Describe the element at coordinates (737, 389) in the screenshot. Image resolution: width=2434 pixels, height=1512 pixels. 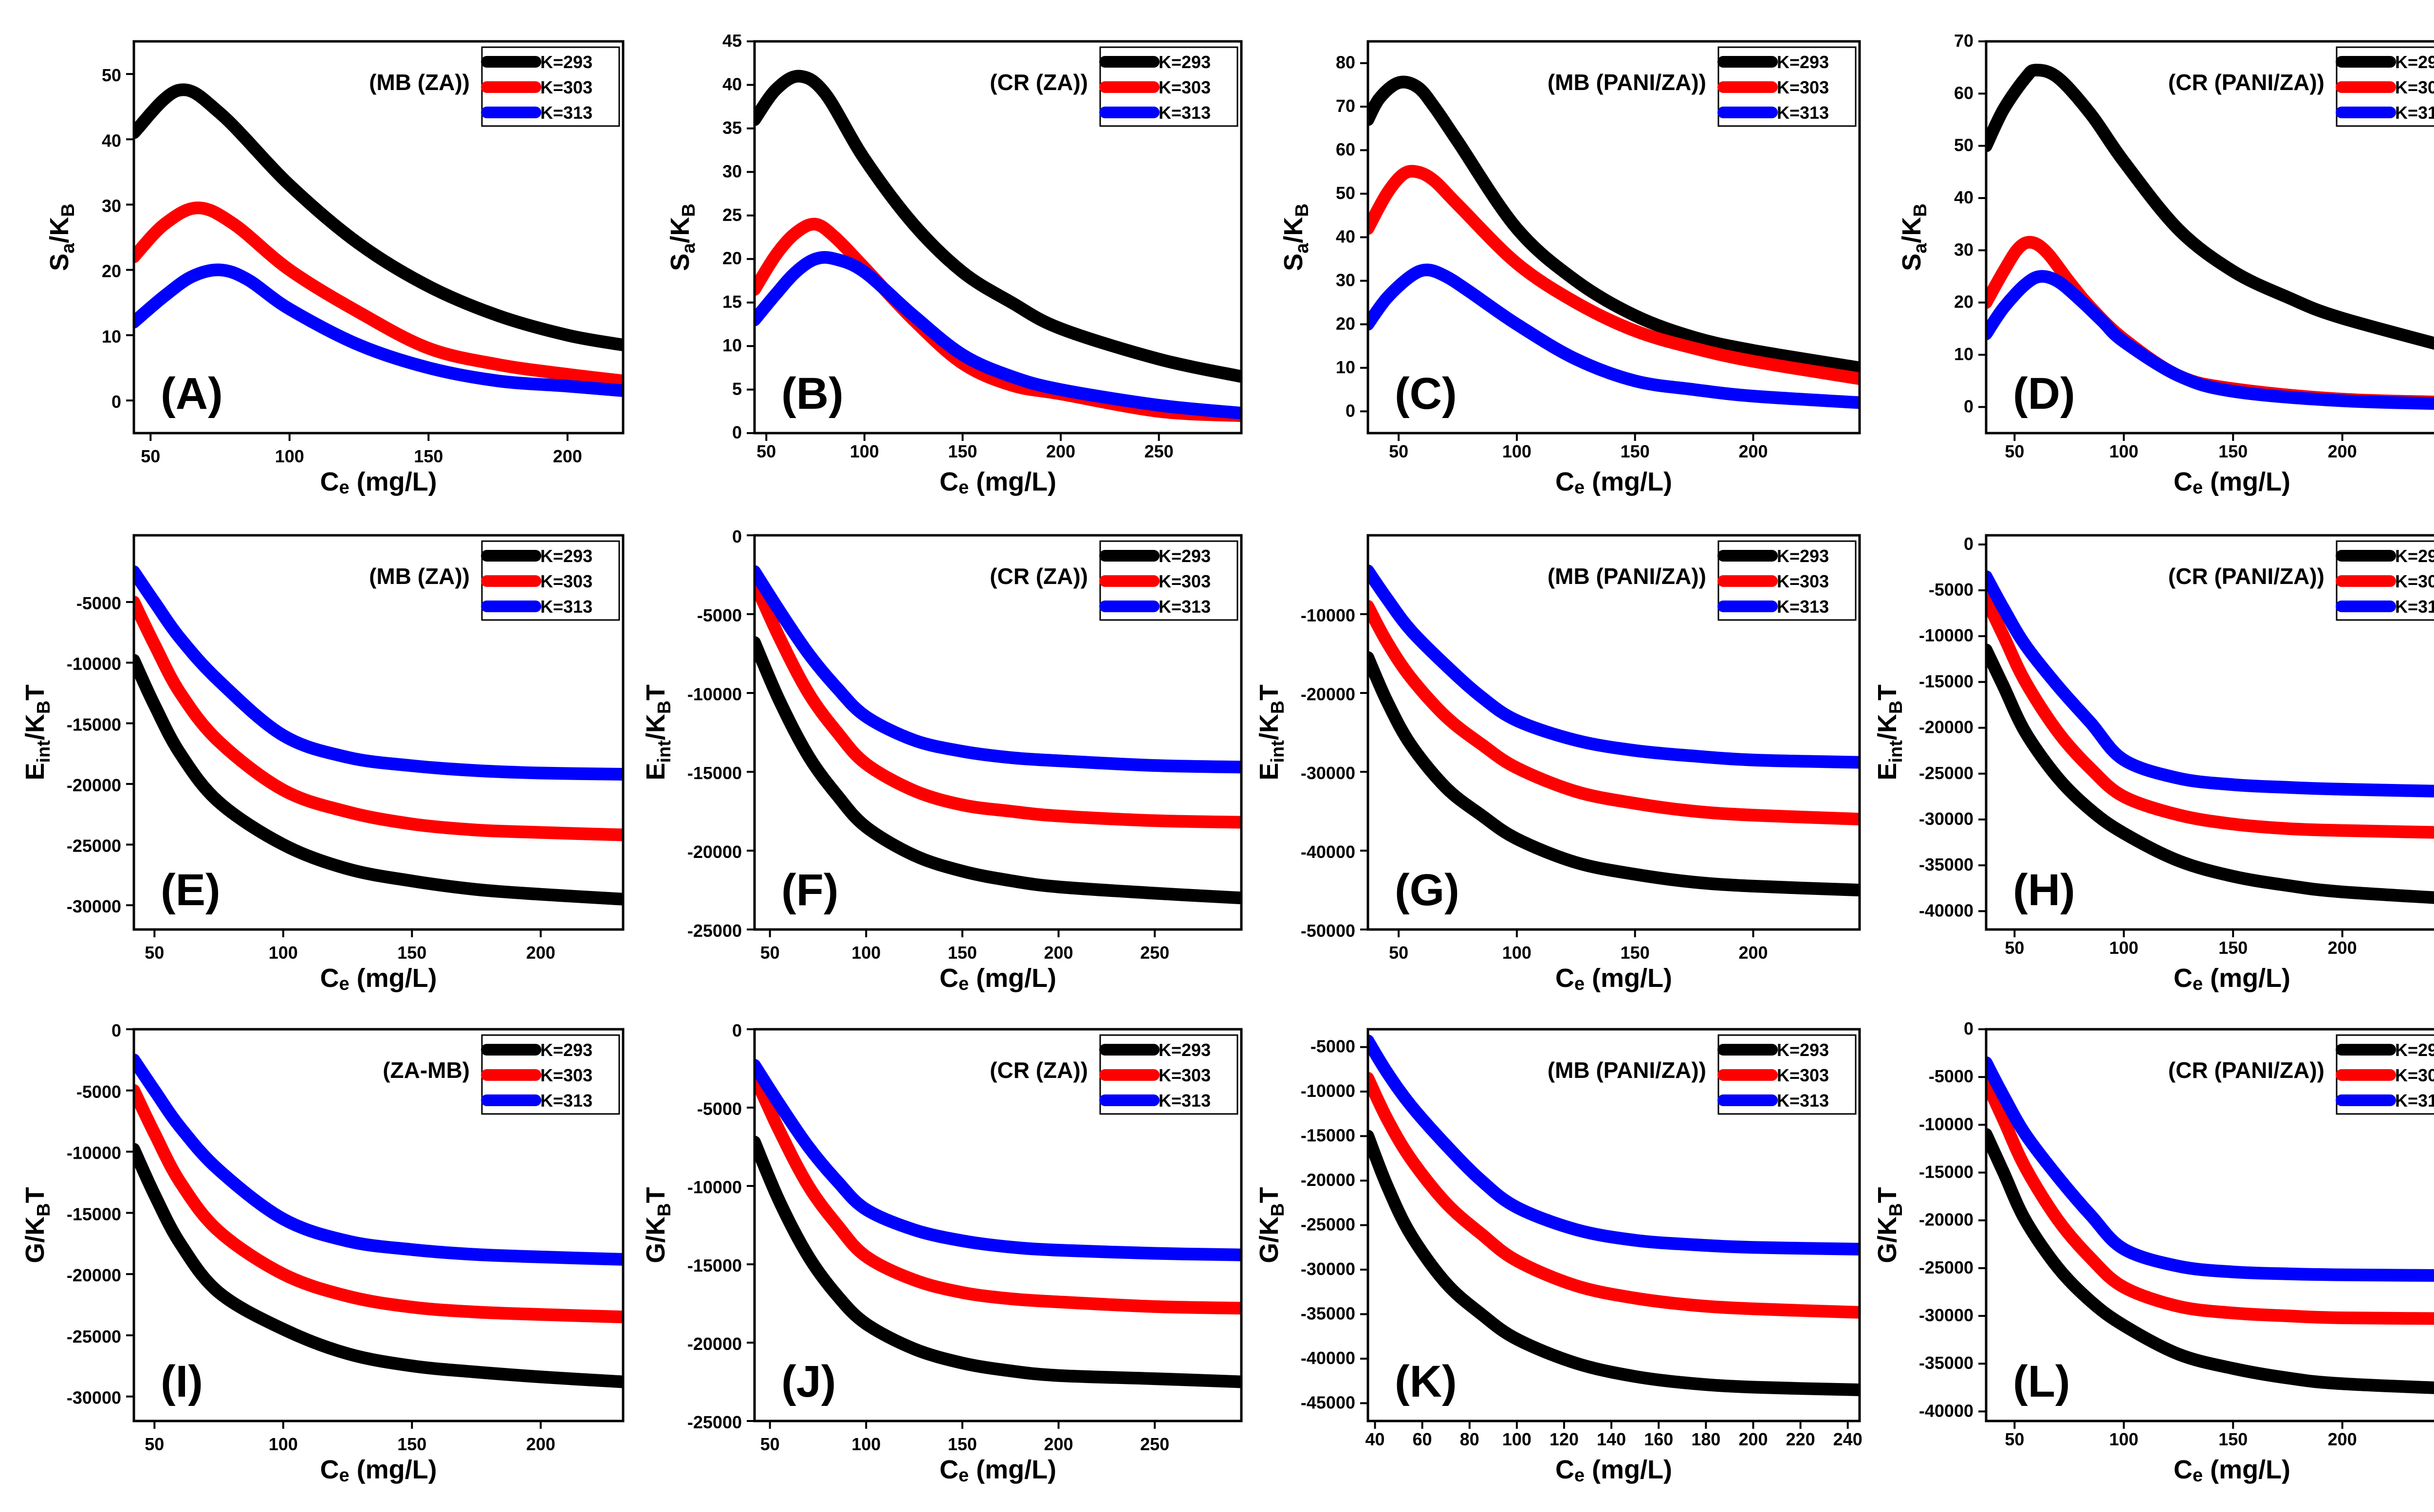
I see `y-tick-label: 5` at that location.